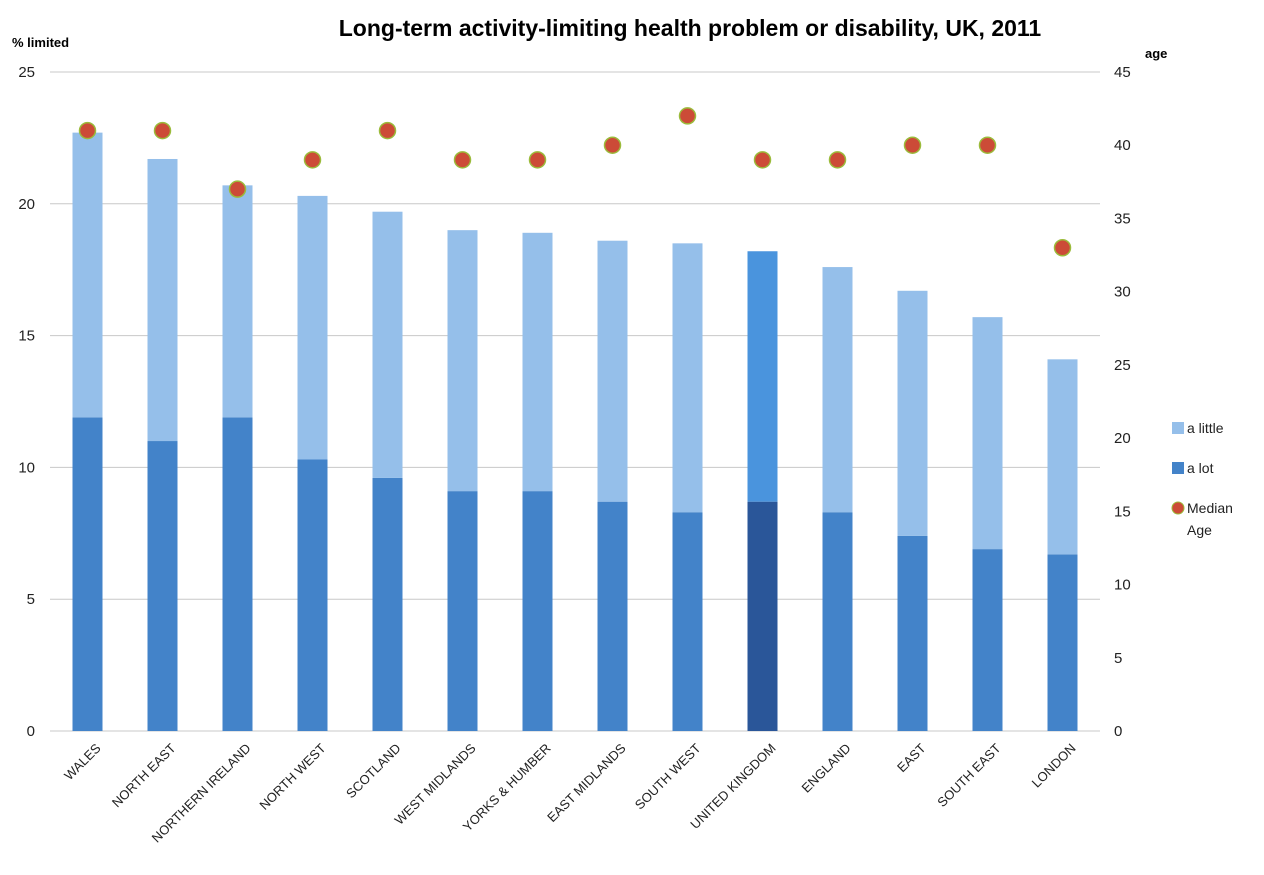 The width and height of the screenshot is (1264, 875). I want to click on y2-tick-label: 40, so click(1122, 145).